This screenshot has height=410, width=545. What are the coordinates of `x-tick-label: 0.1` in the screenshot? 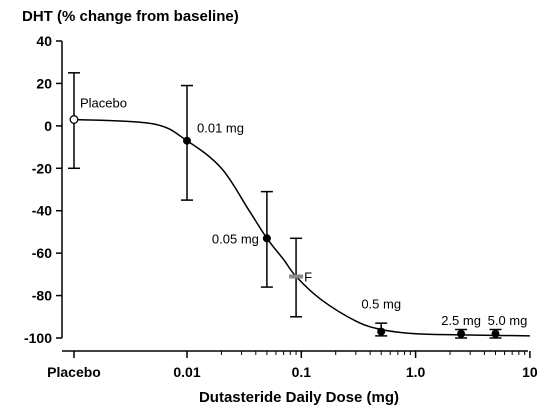 It's located at (302, 372).